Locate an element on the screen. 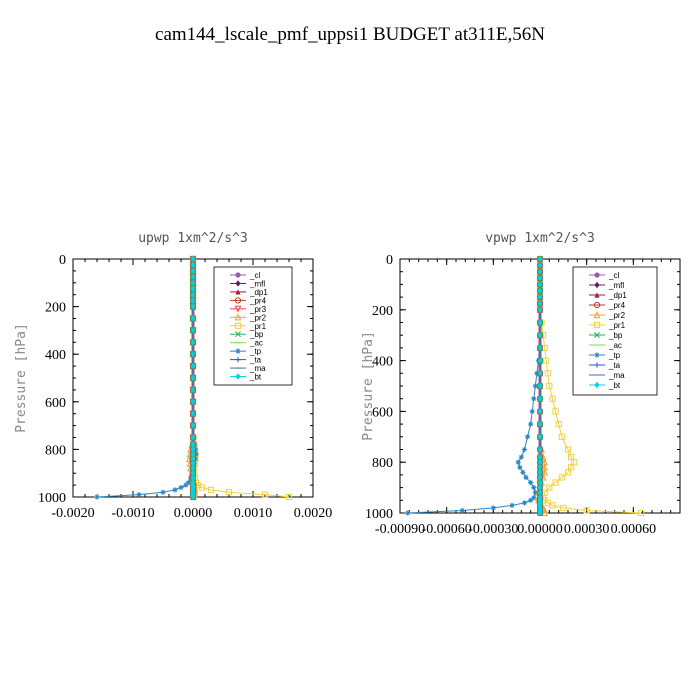  x-tick-label: -0.0010 is located at coordinates (132, 513).